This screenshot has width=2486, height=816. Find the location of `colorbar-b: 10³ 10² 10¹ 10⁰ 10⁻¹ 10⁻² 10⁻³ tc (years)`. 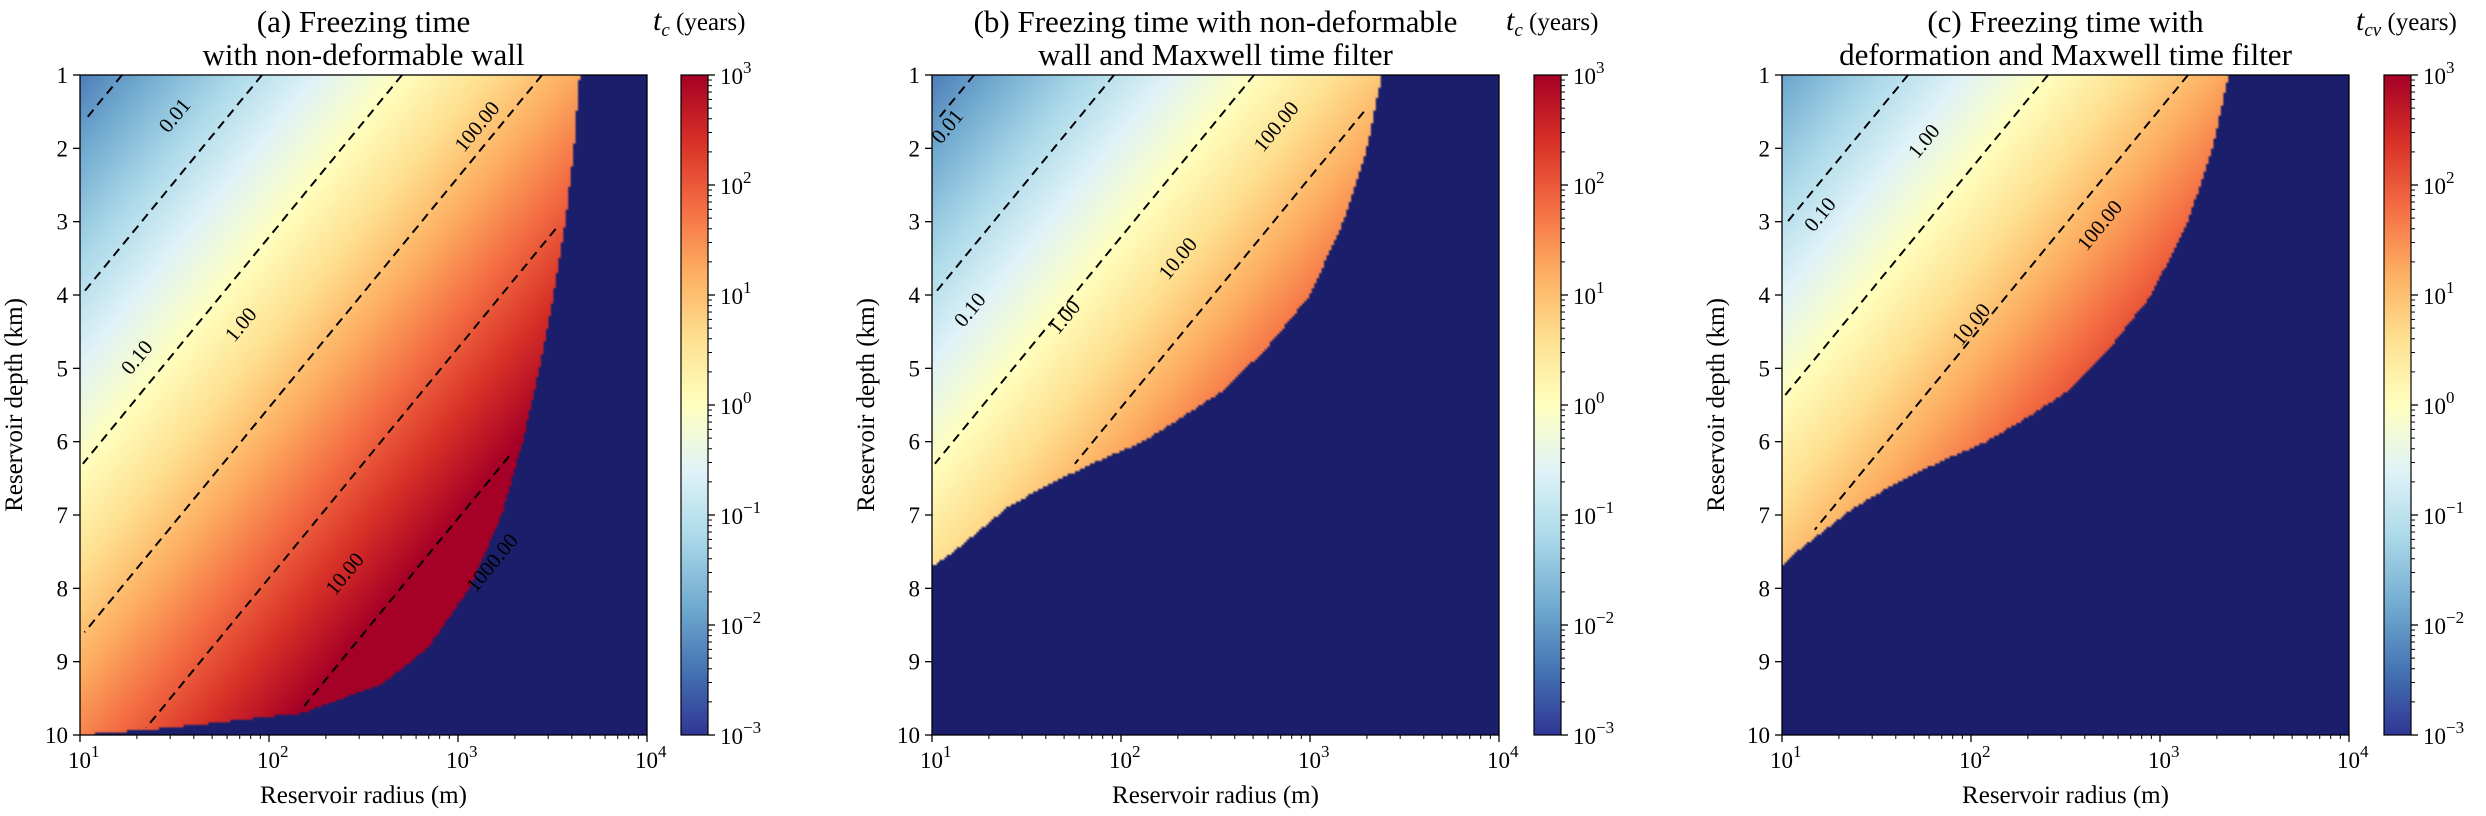

colorbar-b: 10³ 10² 10¹ 10⁰ 10⁻¹ 10⁻² 10⁻³ tc (years) is located at coordinates (1560, 376).